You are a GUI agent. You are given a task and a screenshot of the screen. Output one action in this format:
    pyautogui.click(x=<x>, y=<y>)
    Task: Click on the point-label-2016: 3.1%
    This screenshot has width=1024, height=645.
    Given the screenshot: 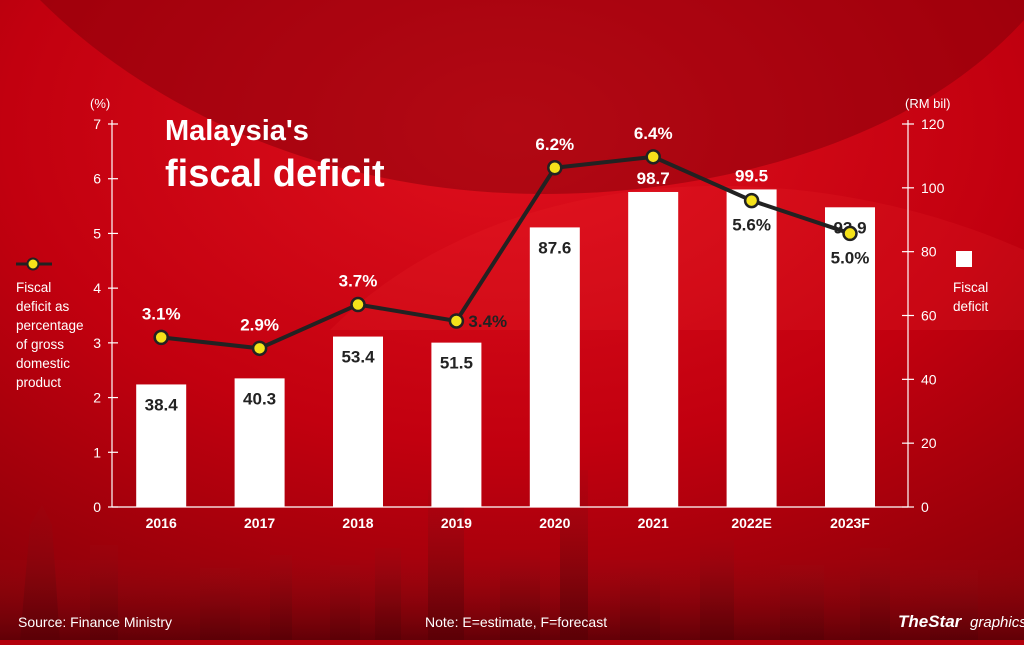 What is the action you would take?
    pyautogui.click(x=161, y=313)
    